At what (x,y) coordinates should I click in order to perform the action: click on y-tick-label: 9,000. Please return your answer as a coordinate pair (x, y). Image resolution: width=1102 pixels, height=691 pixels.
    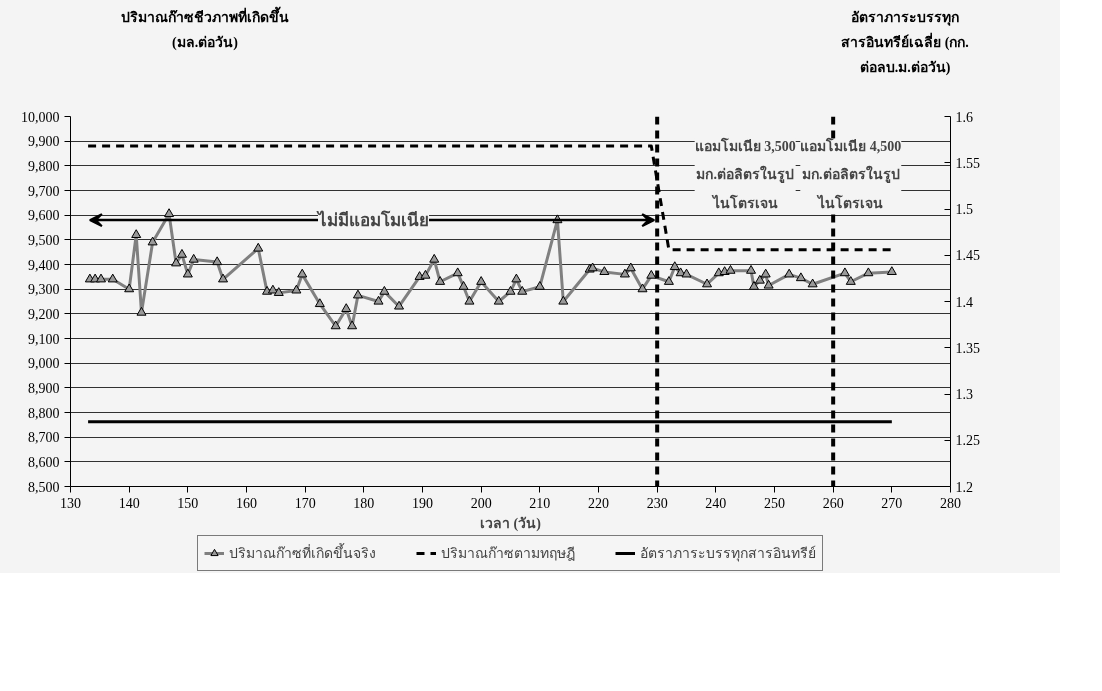
    Looking at the image, I should click on (44, 363).